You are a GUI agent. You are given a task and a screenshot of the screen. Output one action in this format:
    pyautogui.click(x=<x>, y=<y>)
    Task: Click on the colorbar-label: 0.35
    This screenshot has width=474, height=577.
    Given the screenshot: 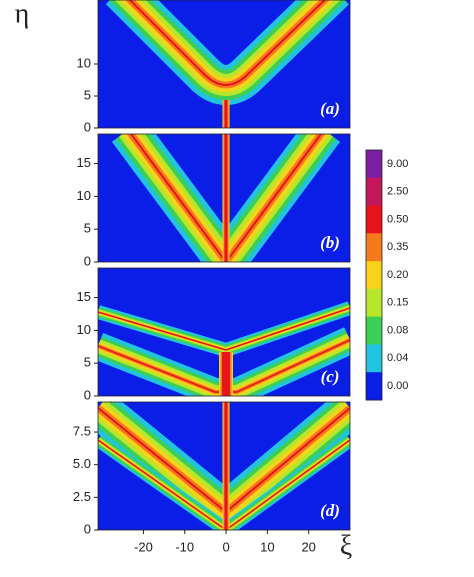 What is the action you would take?
    pyautogui.click(x=397, y=247)
    